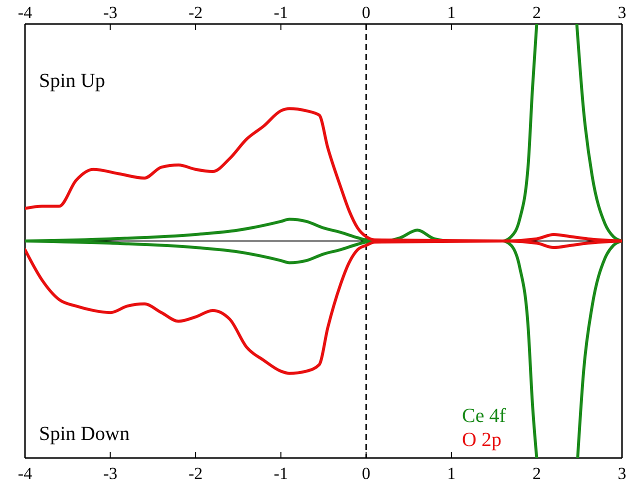 The image size is (630, 485). Describe the element at coordinates (366, 474) in the screenshot. I see `x-tick-label: 0` at that location.